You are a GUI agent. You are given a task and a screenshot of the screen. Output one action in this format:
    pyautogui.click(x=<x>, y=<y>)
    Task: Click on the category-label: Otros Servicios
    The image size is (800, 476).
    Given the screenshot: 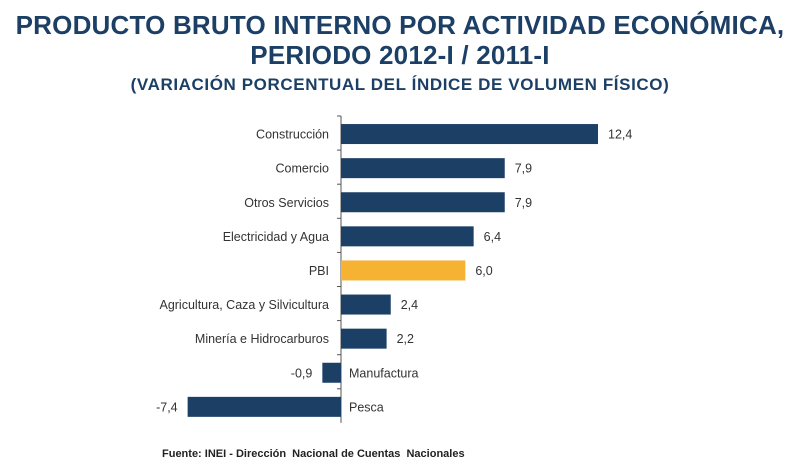 What is the action you would take?
    pyautogui.click(x=286, y=203)
    